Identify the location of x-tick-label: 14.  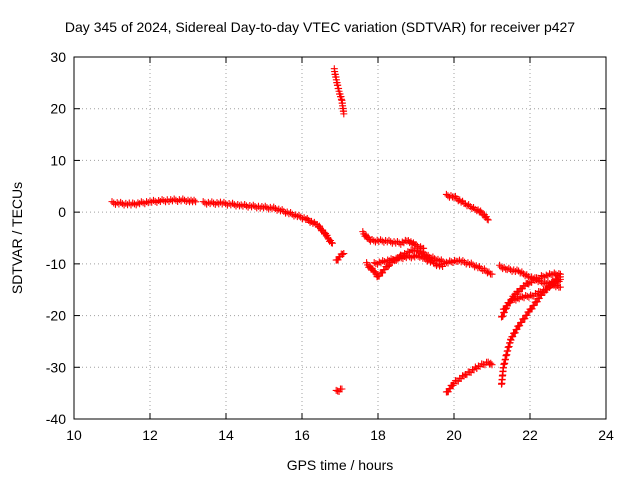
(226, 435).